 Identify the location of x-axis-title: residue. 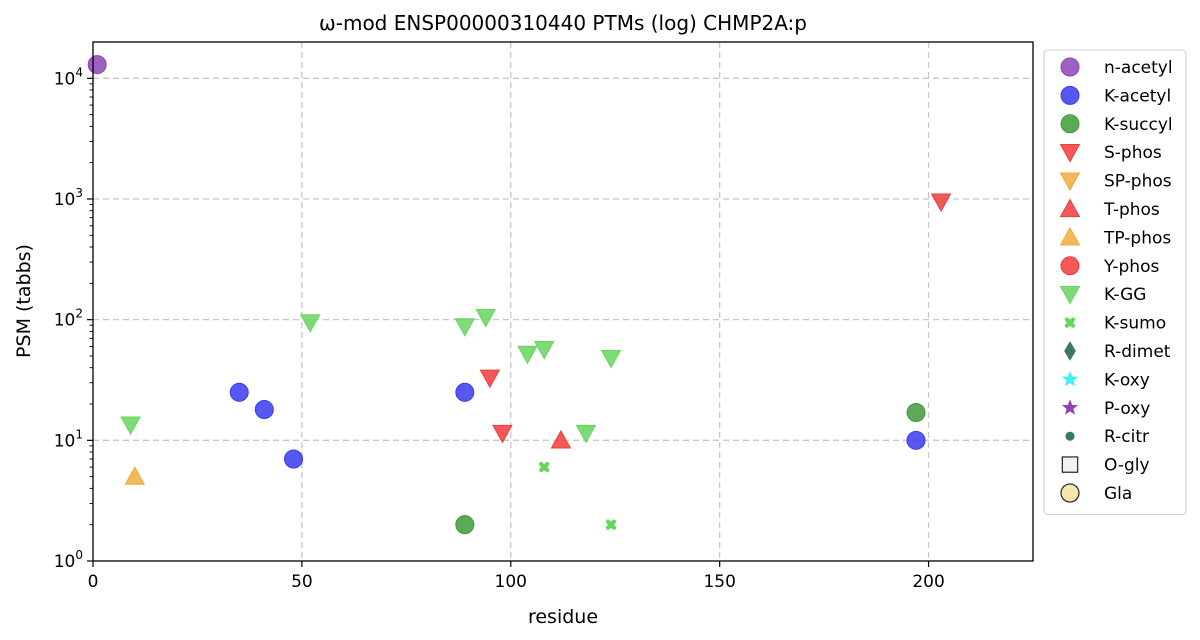
(563, 617).